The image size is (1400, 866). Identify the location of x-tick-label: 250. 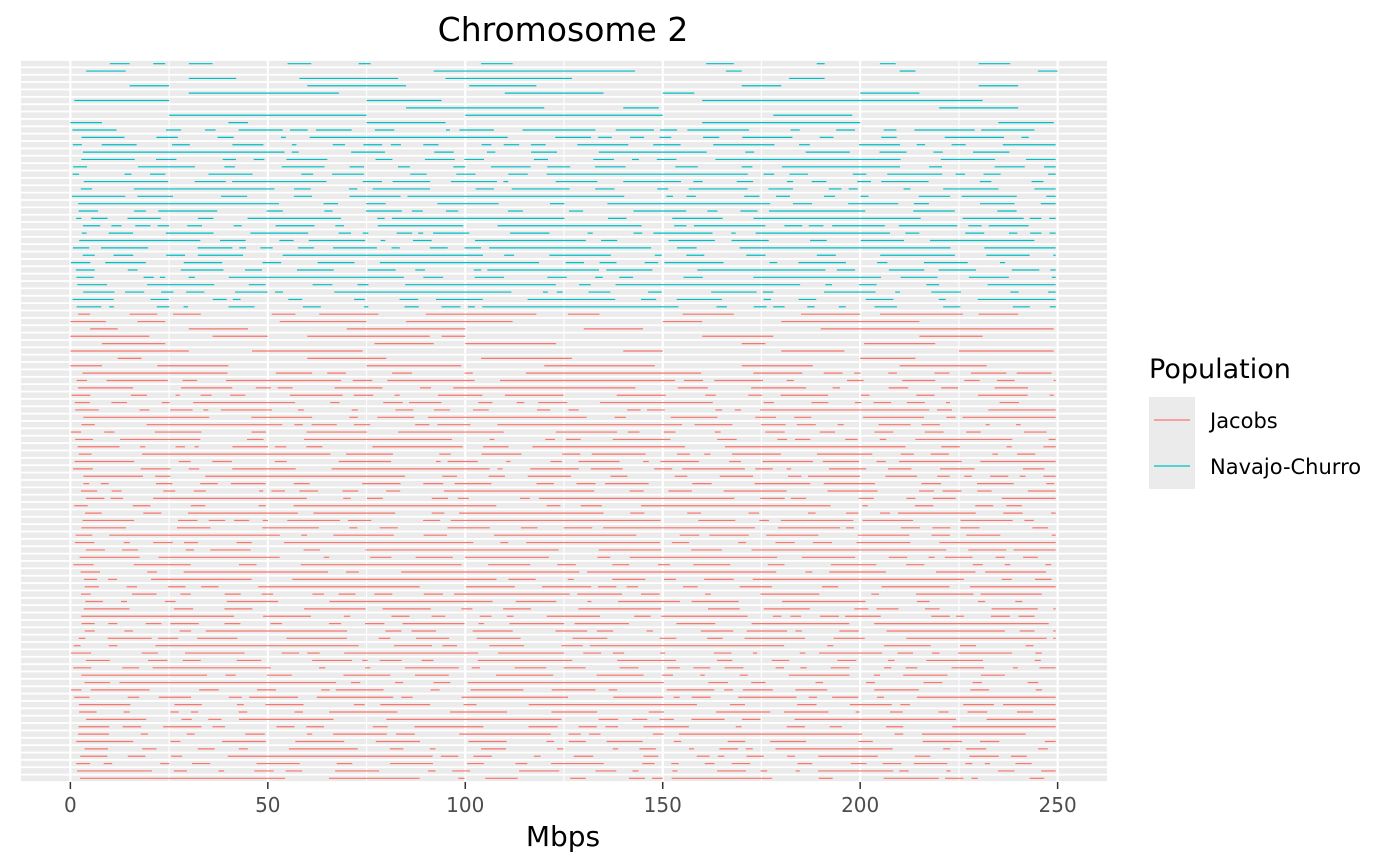
(1058, 805).